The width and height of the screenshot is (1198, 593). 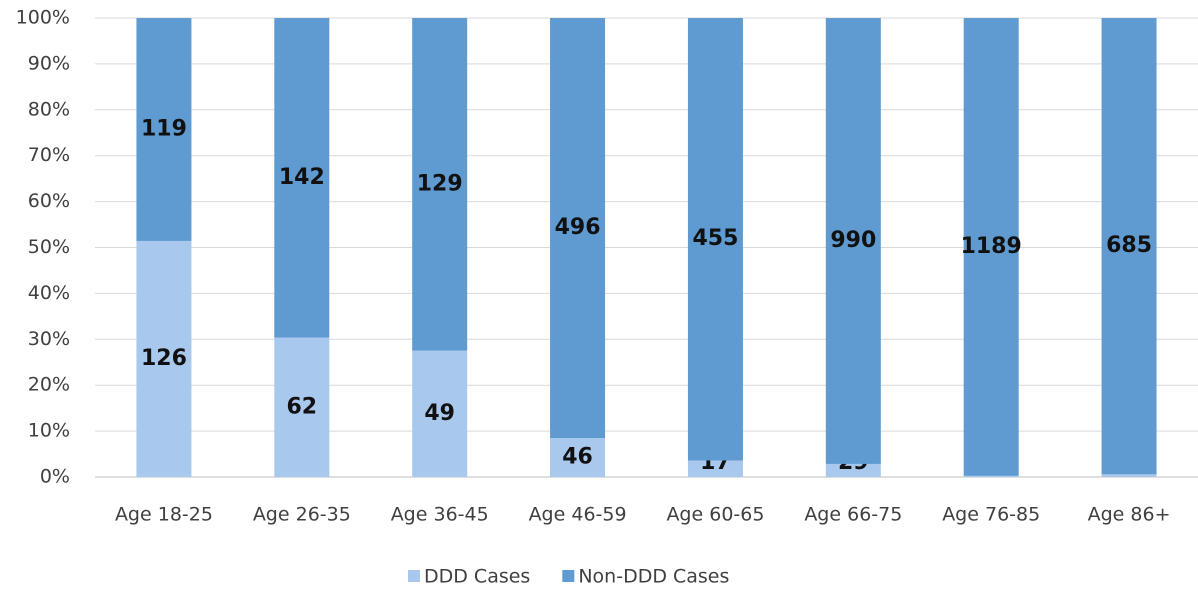 What do you see at coordinates (49, 155) in the screenshot?
I see `y-tick-label: 70%` at bounding box center [49, 155].